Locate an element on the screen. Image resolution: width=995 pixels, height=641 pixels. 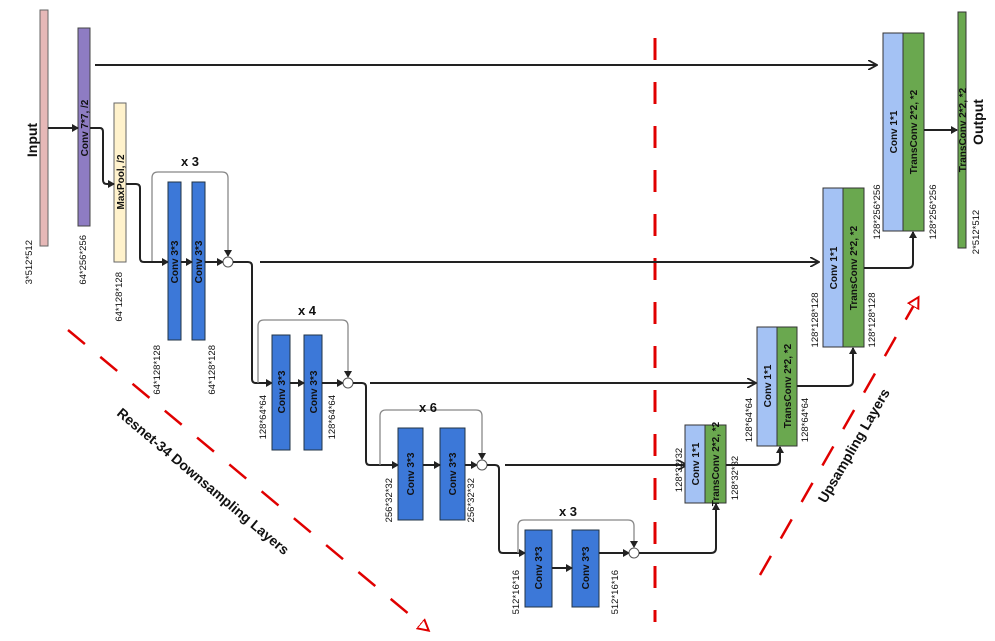
input-dims: 3*512*512 is located at coordinates (29, 262).